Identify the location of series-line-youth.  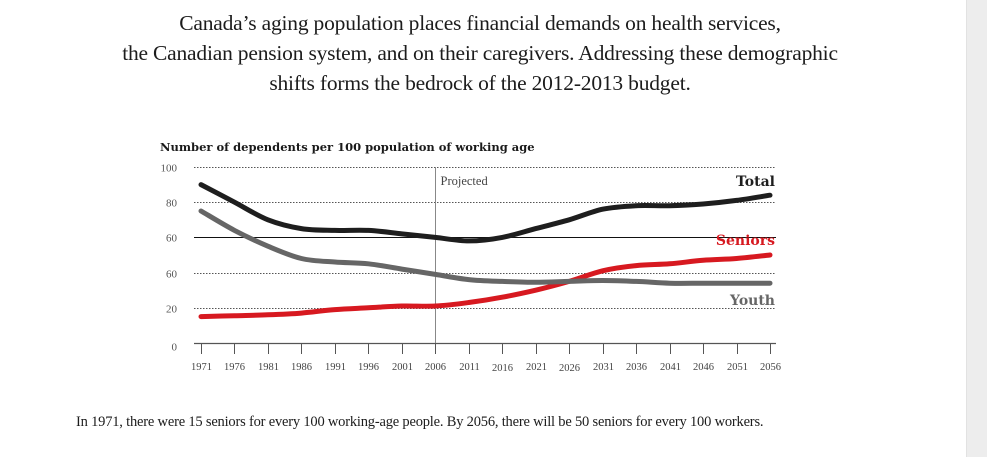
(485, 247).